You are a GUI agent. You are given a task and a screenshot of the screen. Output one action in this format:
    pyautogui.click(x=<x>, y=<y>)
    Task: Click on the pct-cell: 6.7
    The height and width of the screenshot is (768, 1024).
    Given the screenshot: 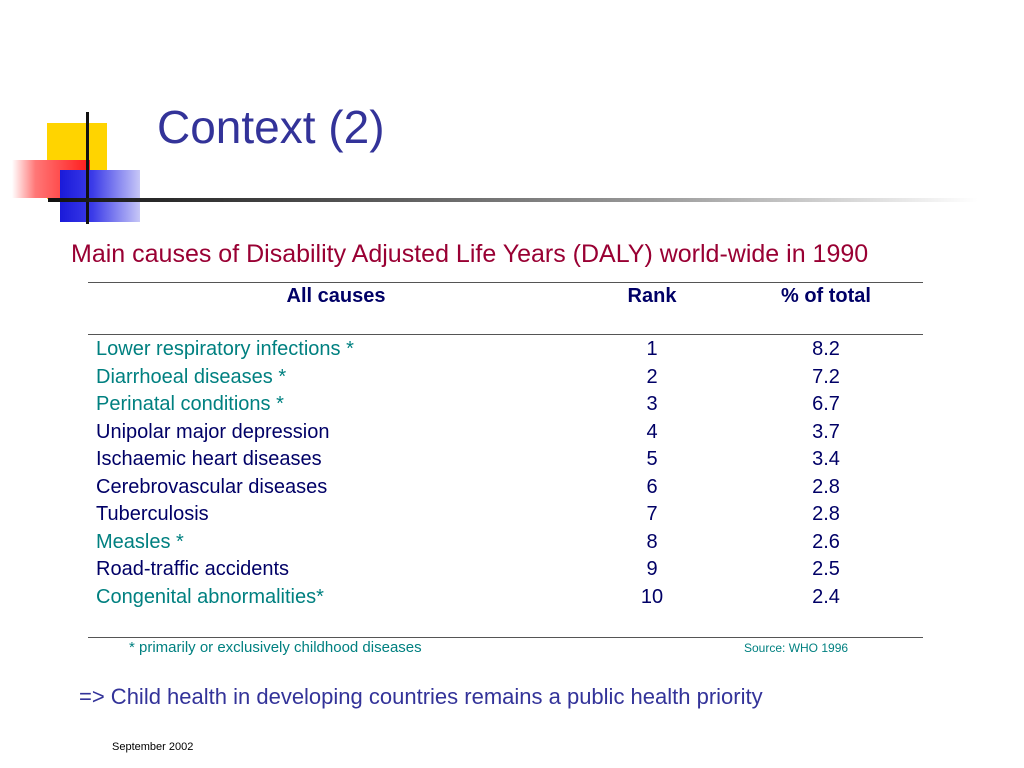 What is the action you would take?
    pyautogui.click(x=826, y=404)
    